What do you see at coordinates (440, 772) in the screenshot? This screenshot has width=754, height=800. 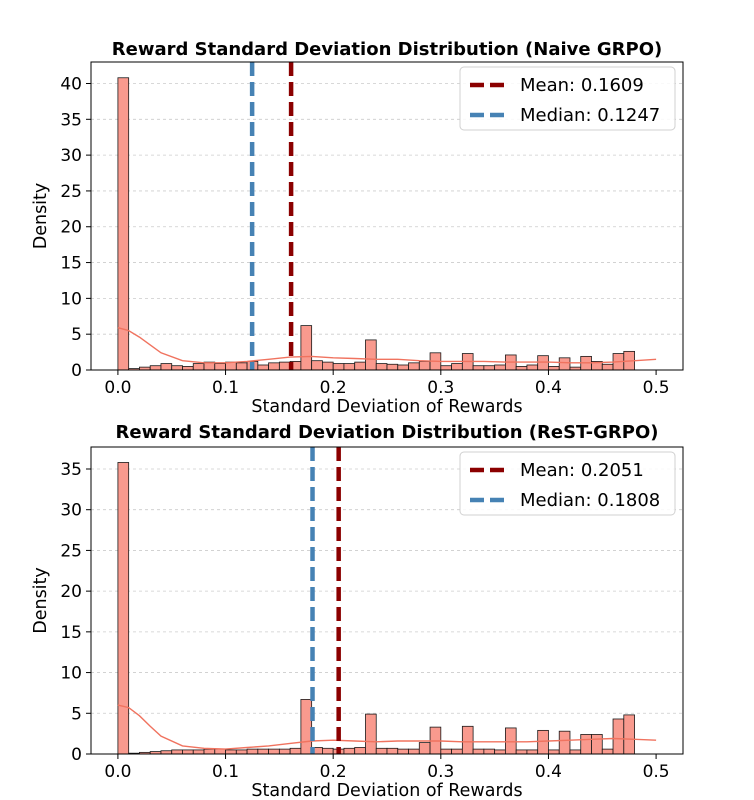 I see `x-tick-label: 0.3` at bounding box center [440, 772].